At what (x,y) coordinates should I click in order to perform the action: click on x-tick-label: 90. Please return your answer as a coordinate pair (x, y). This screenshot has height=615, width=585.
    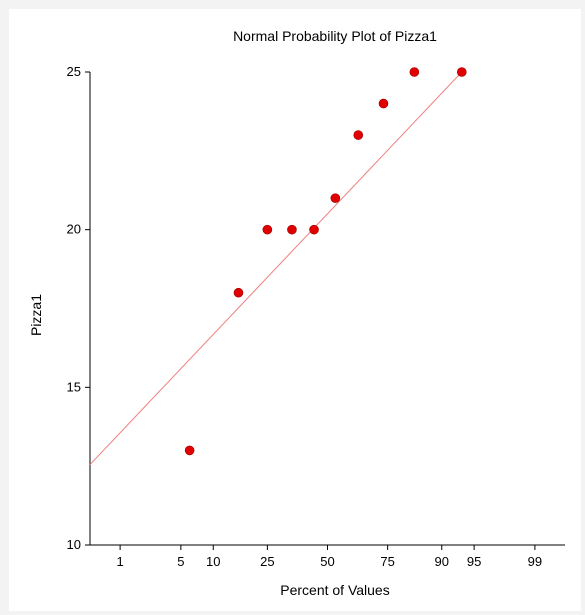
    Looking at the image, I should click on (442, 561).